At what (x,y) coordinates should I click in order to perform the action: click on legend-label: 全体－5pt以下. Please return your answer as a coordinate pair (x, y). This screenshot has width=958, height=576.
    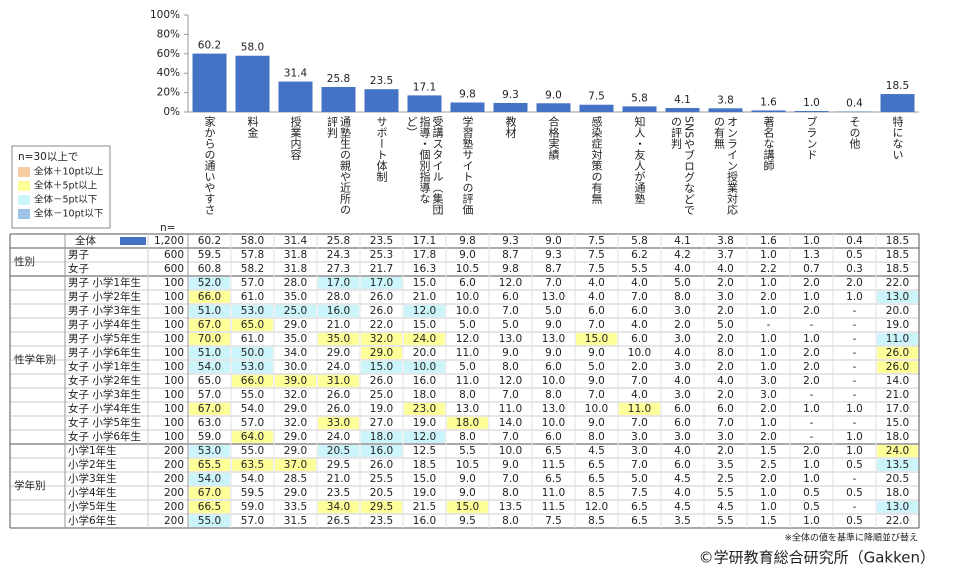
    Looking at the image, I should click on (65, 200).